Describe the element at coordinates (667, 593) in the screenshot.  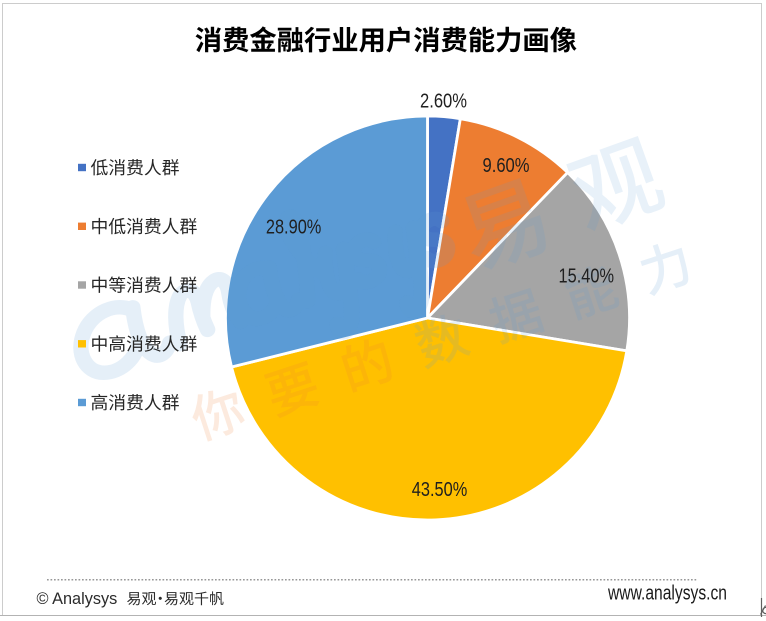
I see `svg-text: www.analysys.cn` at that location.